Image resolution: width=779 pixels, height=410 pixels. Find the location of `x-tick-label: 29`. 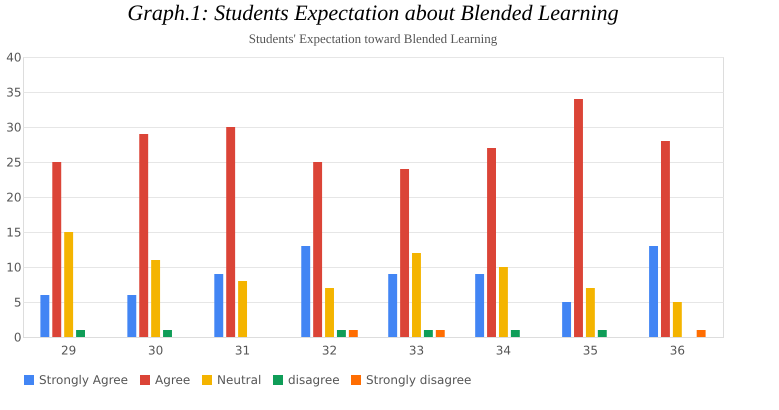

x-tick-label: 29 is located at coordinates (68, 351).